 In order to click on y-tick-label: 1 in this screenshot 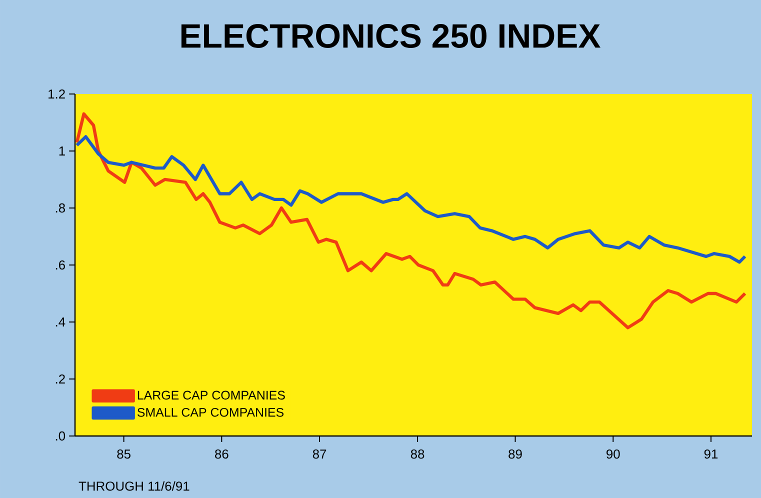, I will do `click(62, 151)`.